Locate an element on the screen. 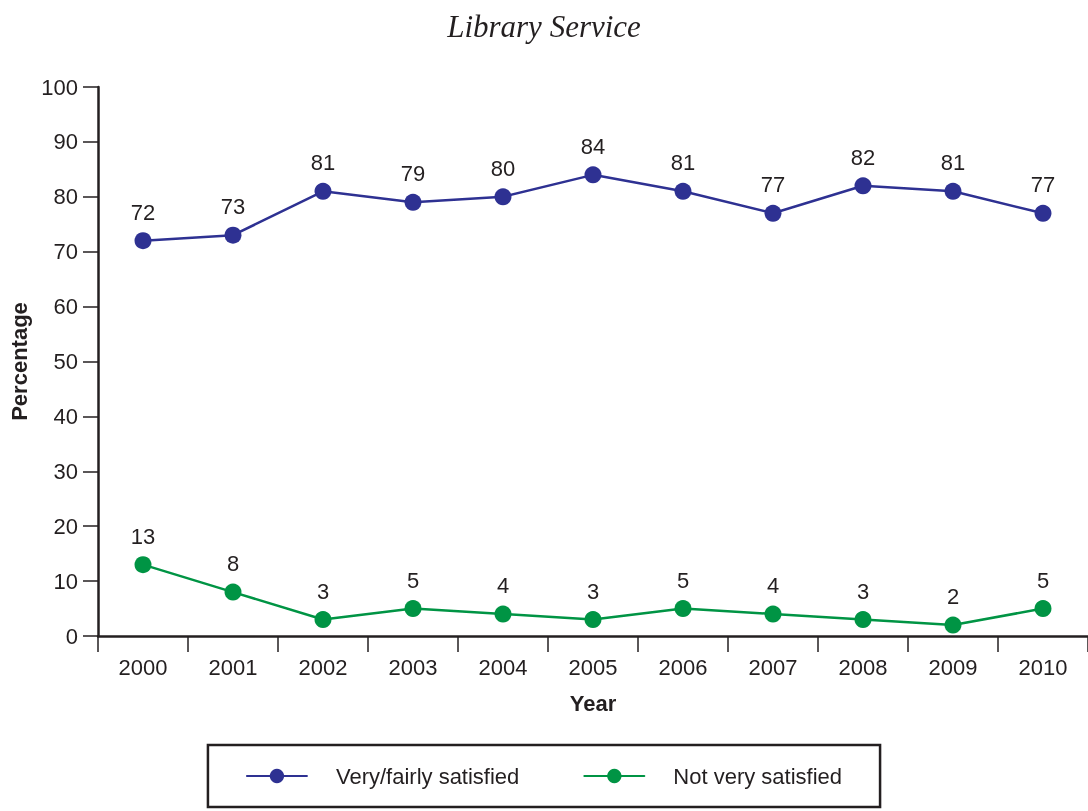 This screenshot has width=1088, height=811. x-tick-label: 2007 is located at coordinates (773, 667).